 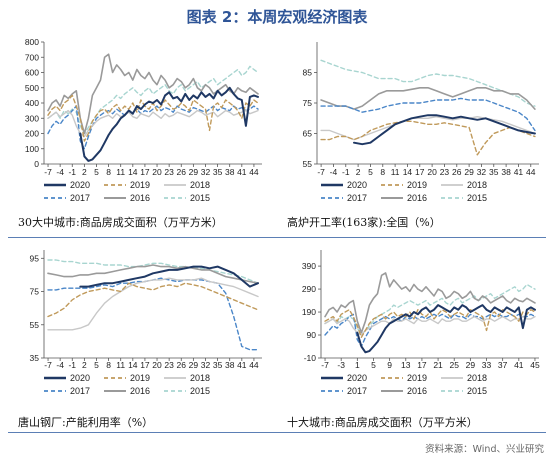 What do you see at coordinates (325, 365) in the screenshot?
I see `x-tick-label: -7` at bounding box center [325, 365].